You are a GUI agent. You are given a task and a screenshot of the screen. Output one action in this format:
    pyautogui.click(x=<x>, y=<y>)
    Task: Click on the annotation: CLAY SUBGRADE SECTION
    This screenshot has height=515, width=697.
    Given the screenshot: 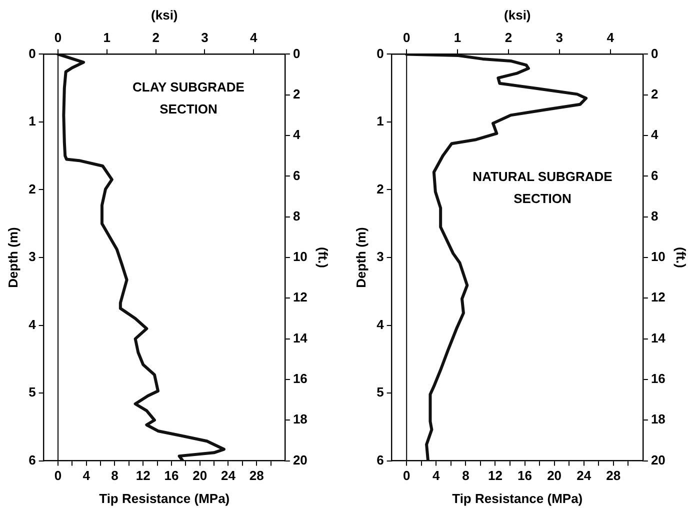 What is the action you would take?
    pyautogui.click(x=188, y=98)
    